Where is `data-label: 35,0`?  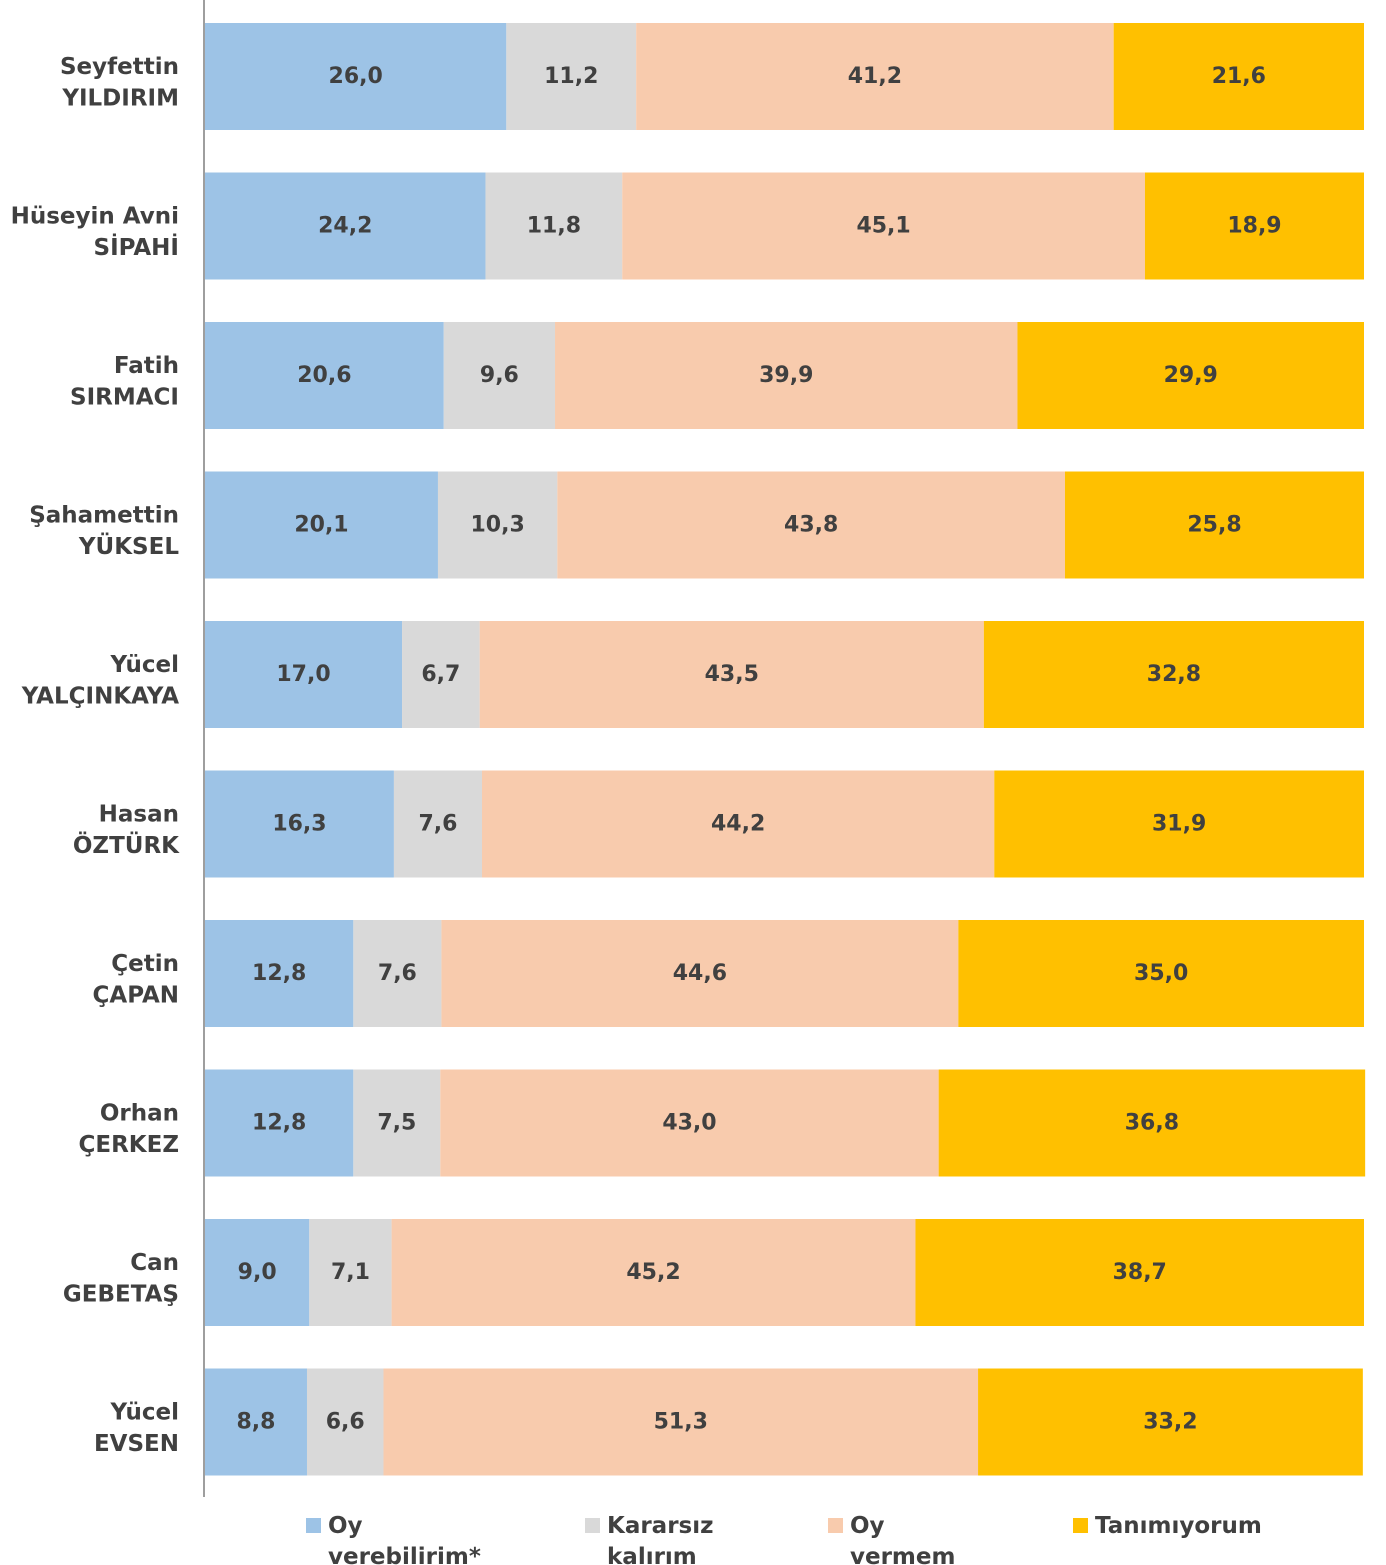
data-label: 35,0 is located at coordinates (1161, 973).